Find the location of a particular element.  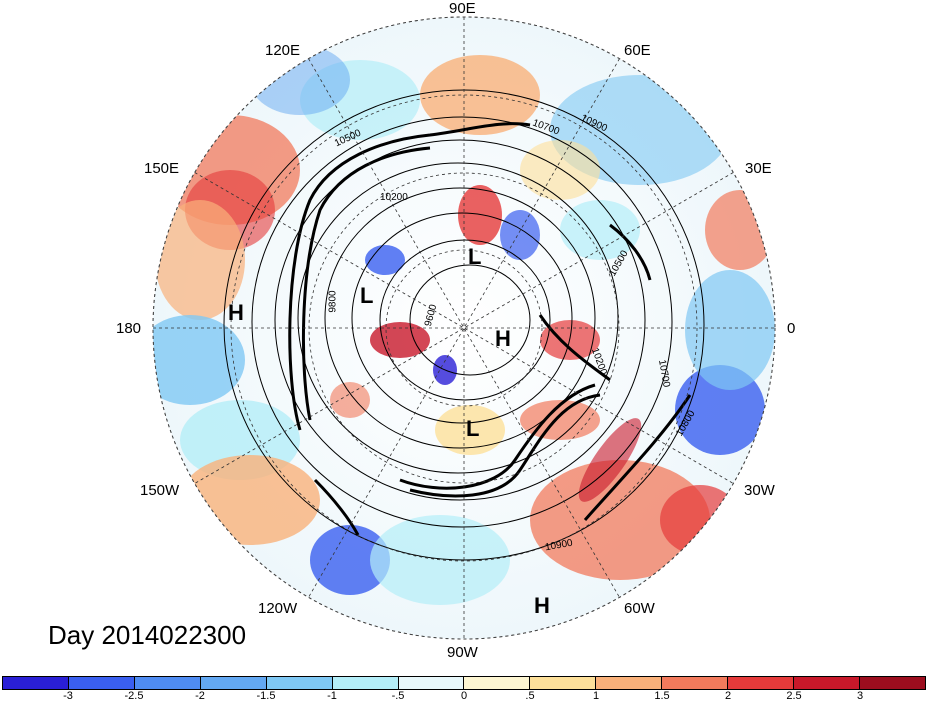

lon-label-0: 0 is located at coordinates (791, 328).